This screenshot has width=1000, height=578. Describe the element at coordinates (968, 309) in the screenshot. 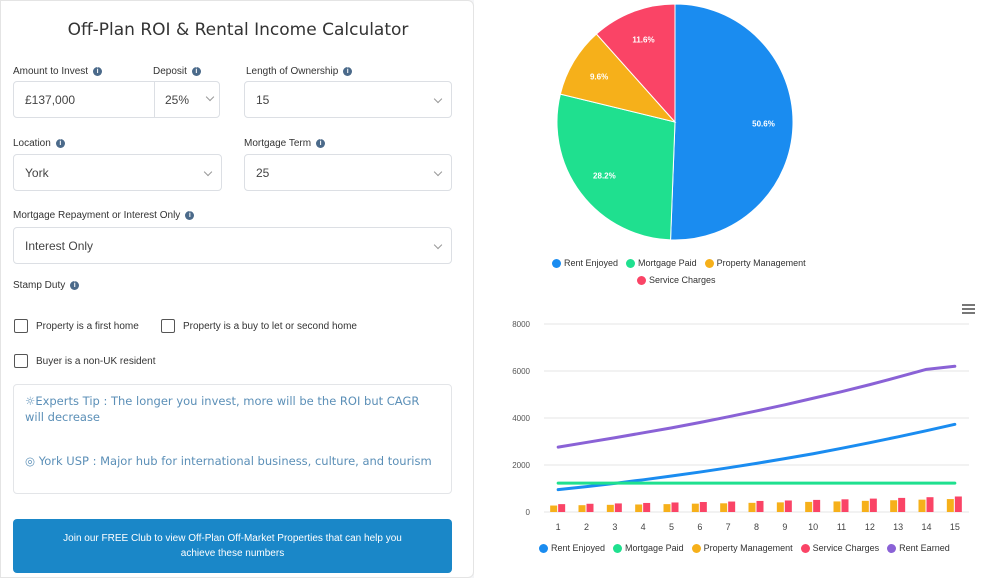

I see `menu-icon` at that location.